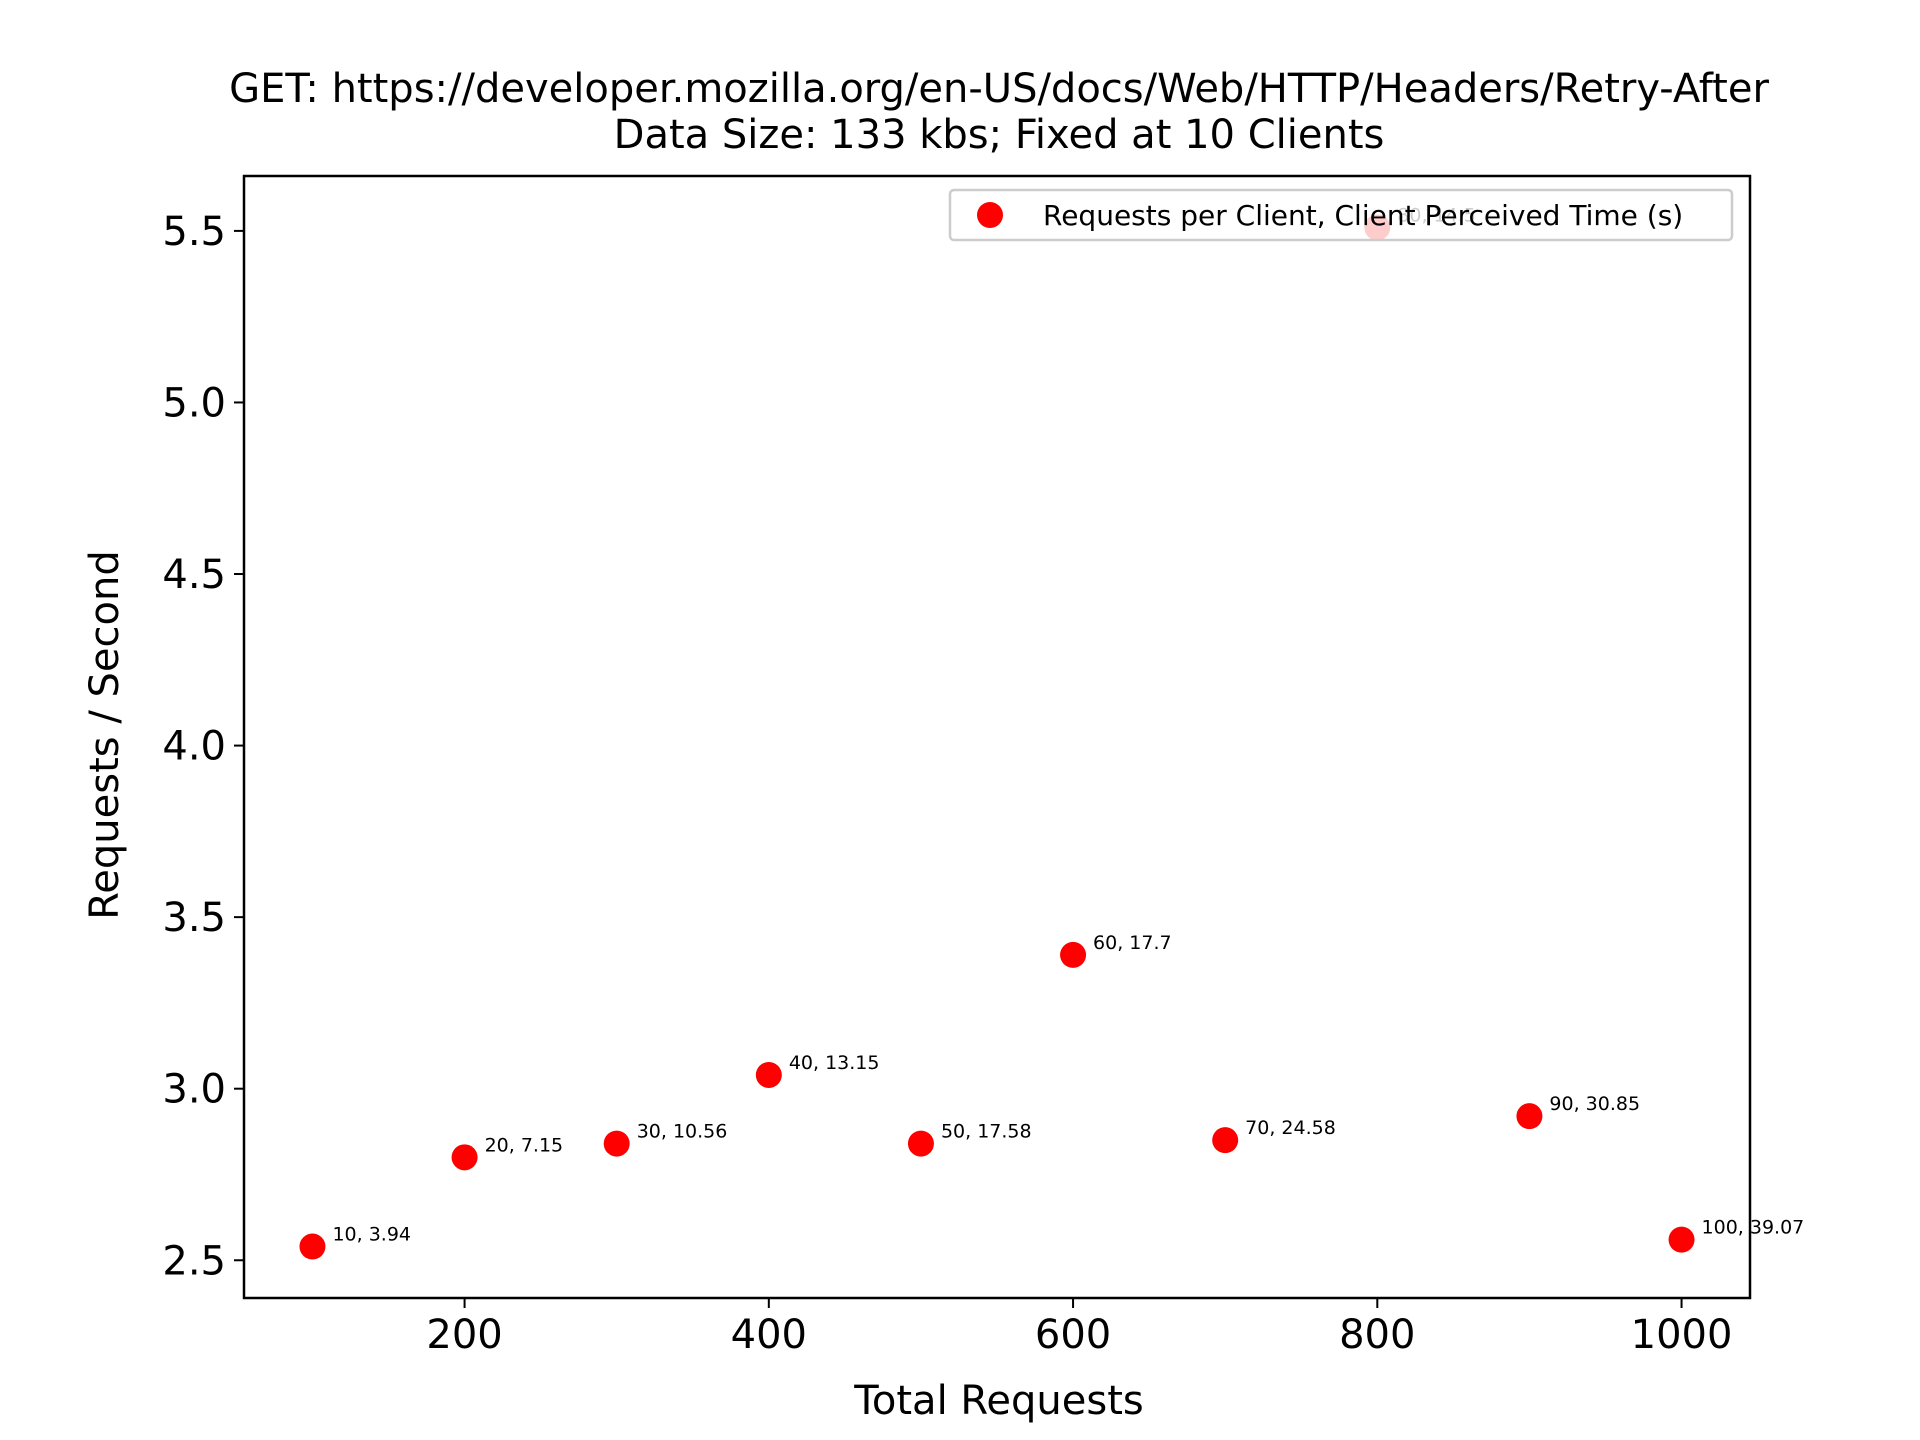 This screenshot has height=1440, width=1920. Describe the element at coordinates (194, 747) in the screenshot. I see `y-tick-label: 4.0` at that location.